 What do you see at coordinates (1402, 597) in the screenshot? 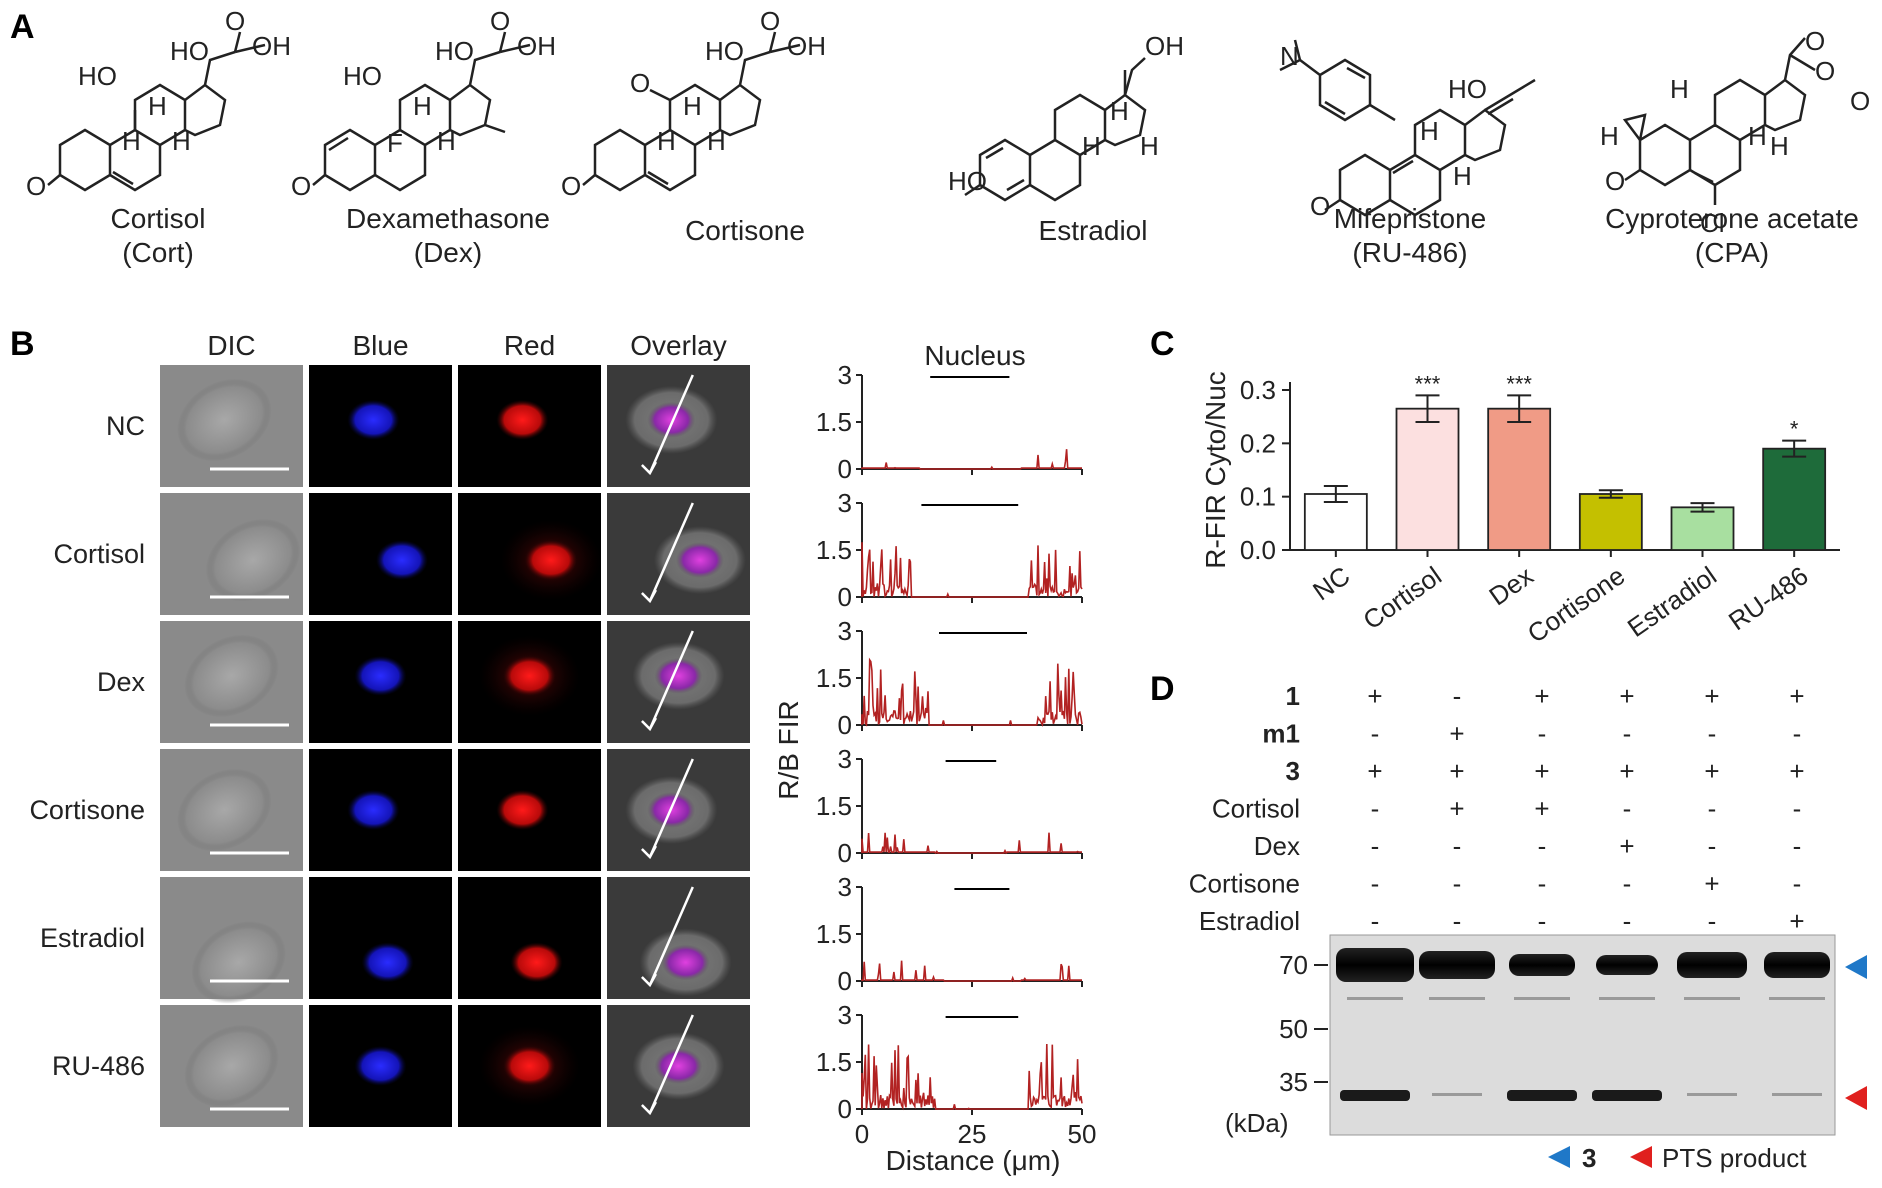
I see `x-tick-label: Cortisol` at bounding box center [1402, 597].